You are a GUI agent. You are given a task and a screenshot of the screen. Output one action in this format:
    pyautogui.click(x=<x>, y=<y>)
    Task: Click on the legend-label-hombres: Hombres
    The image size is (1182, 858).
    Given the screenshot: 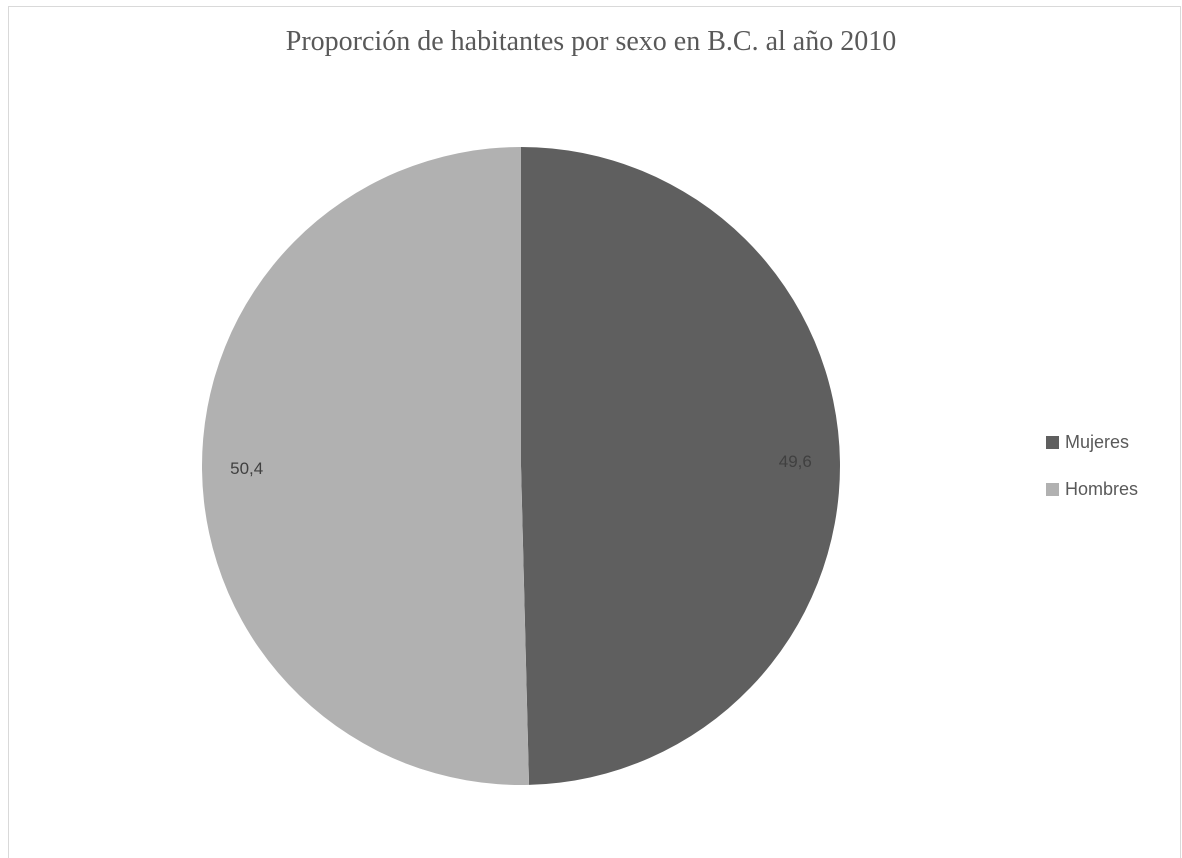 What is the action you would take?
    pyautogui.click(x=1102, y=488)
    